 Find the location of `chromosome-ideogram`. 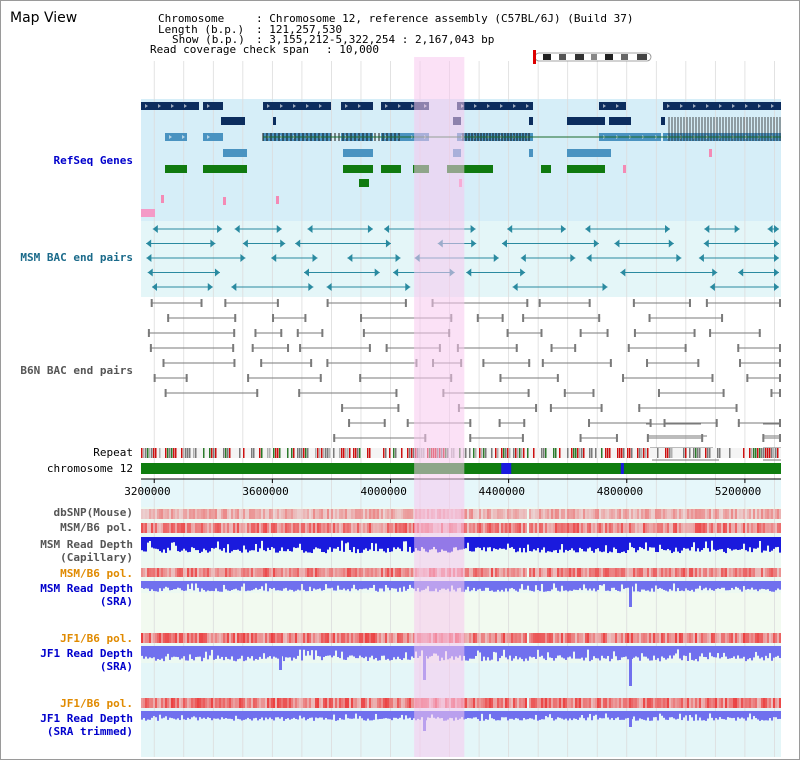

chromosome-ideogram is located at coordinates (592, 57).